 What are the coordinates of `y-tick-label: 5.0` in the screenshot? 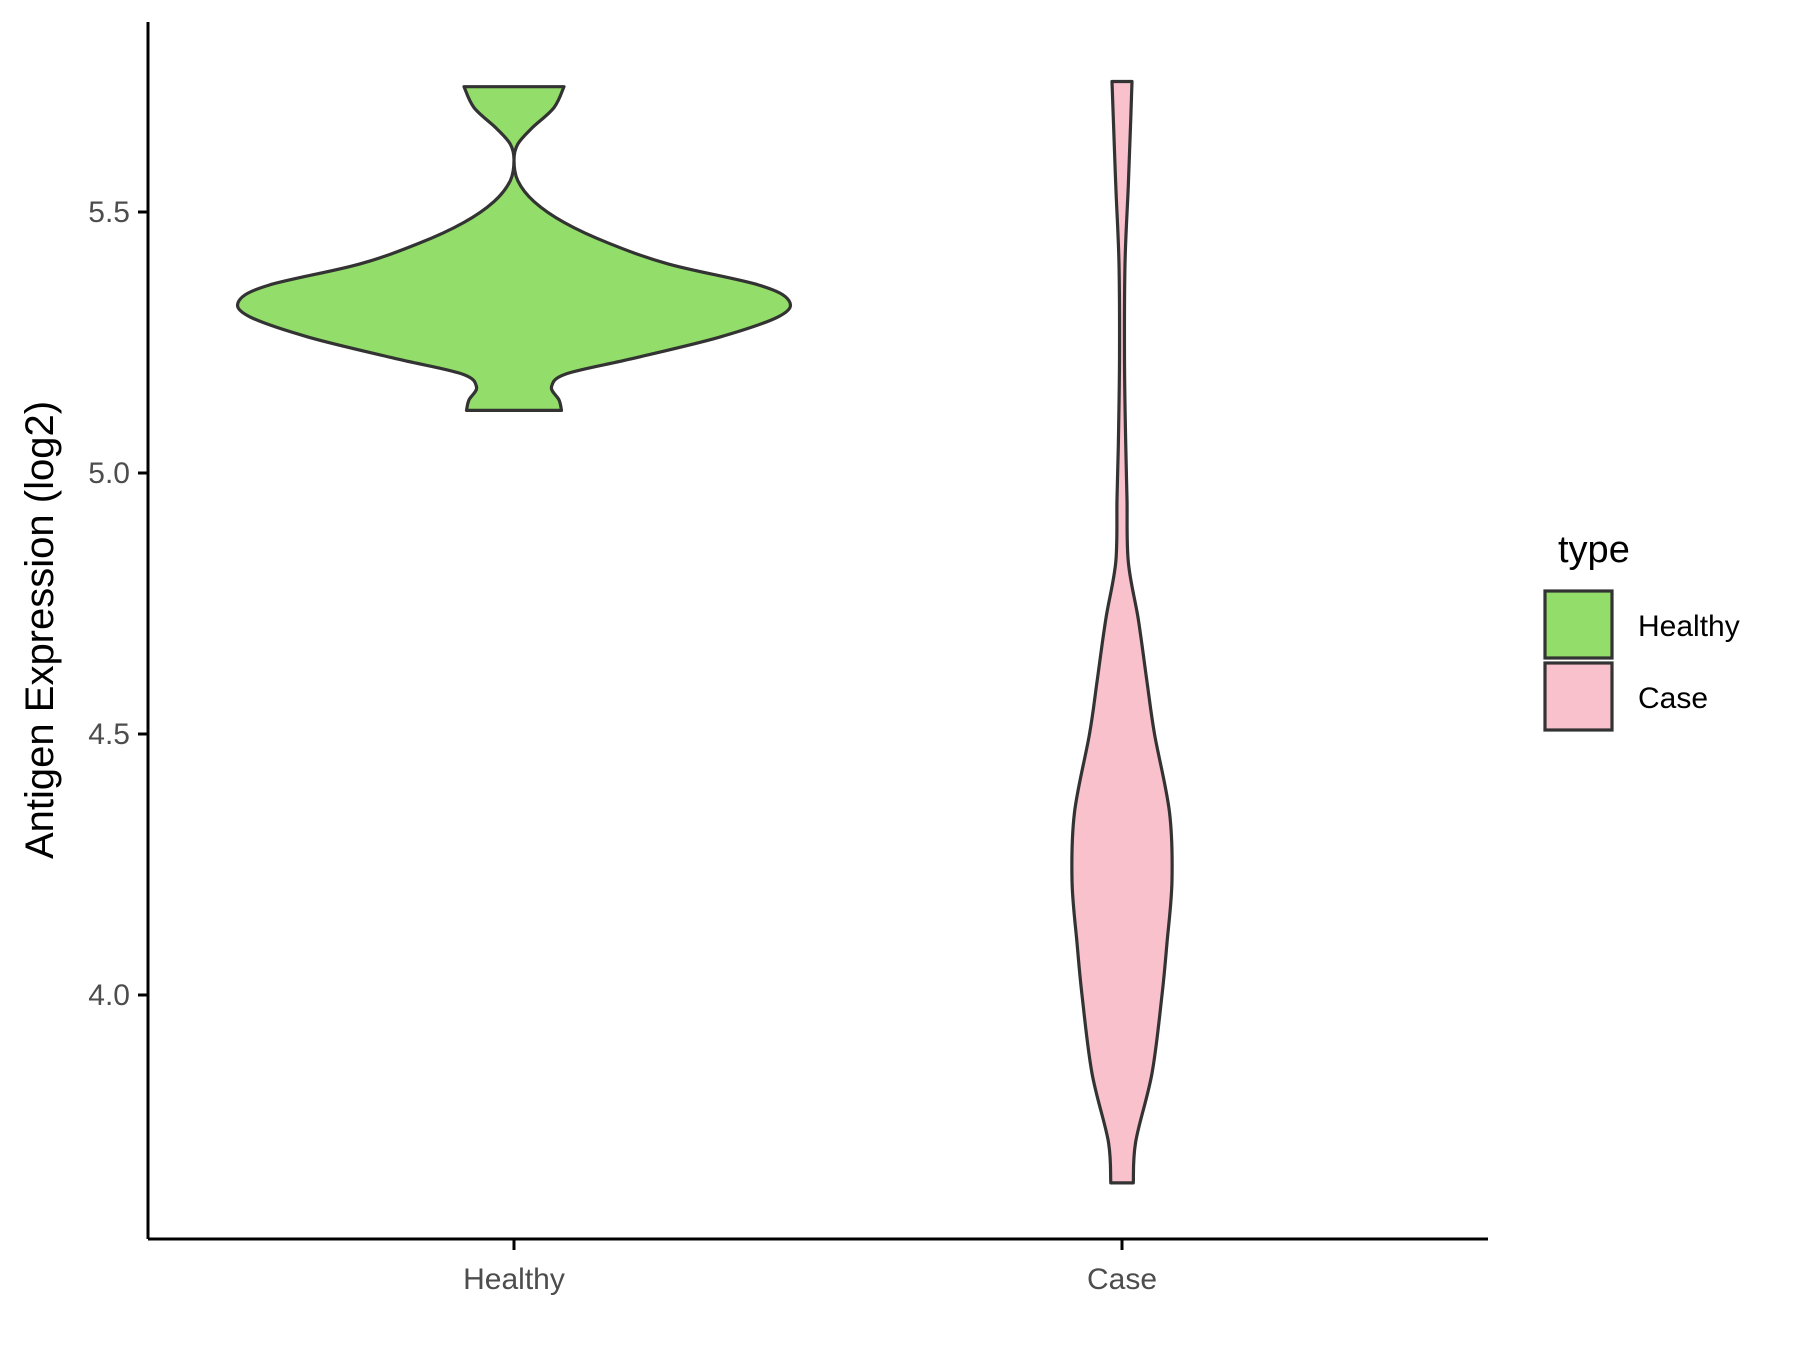 It's located at (109, 473).